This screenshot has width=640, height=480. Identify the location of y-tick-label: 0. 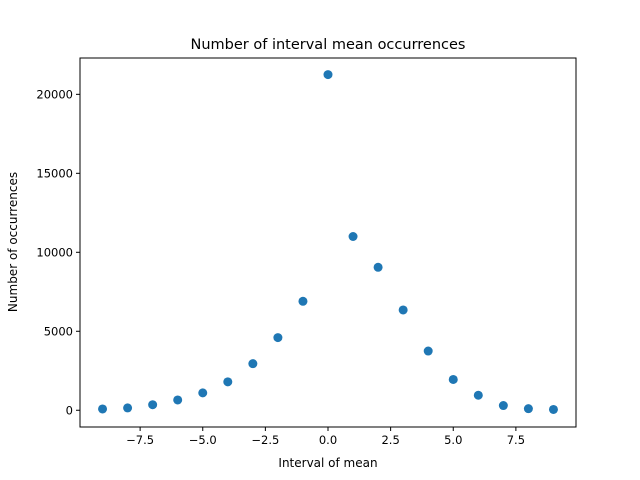
(69, 410).